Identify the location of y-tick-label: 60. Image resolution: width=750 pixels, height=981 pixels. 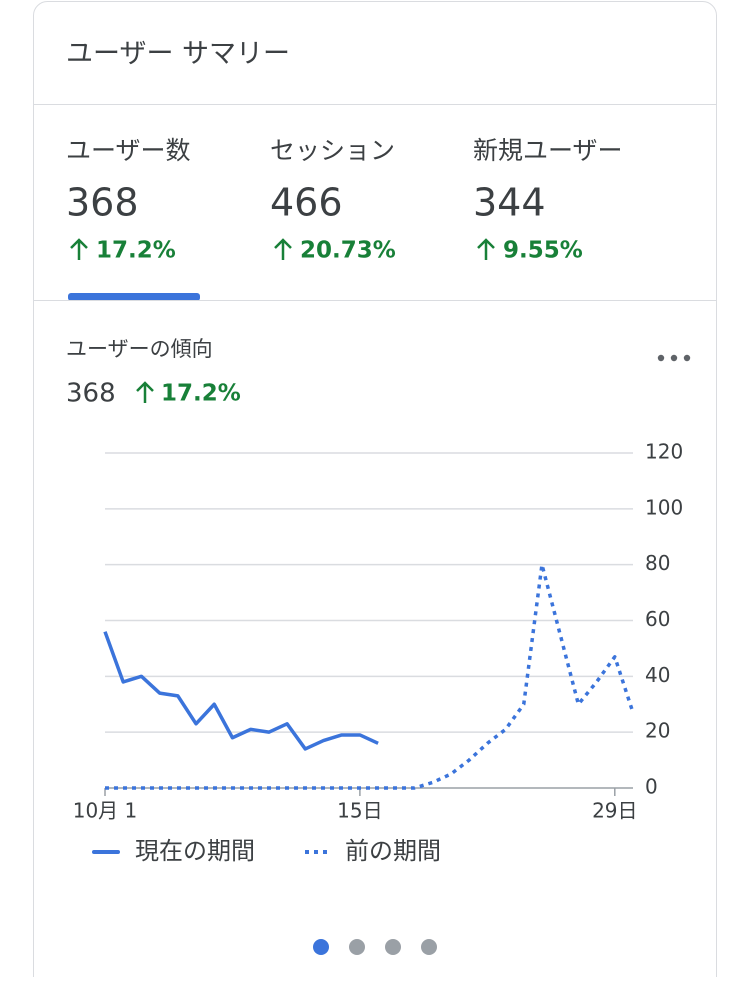
(657, 619).